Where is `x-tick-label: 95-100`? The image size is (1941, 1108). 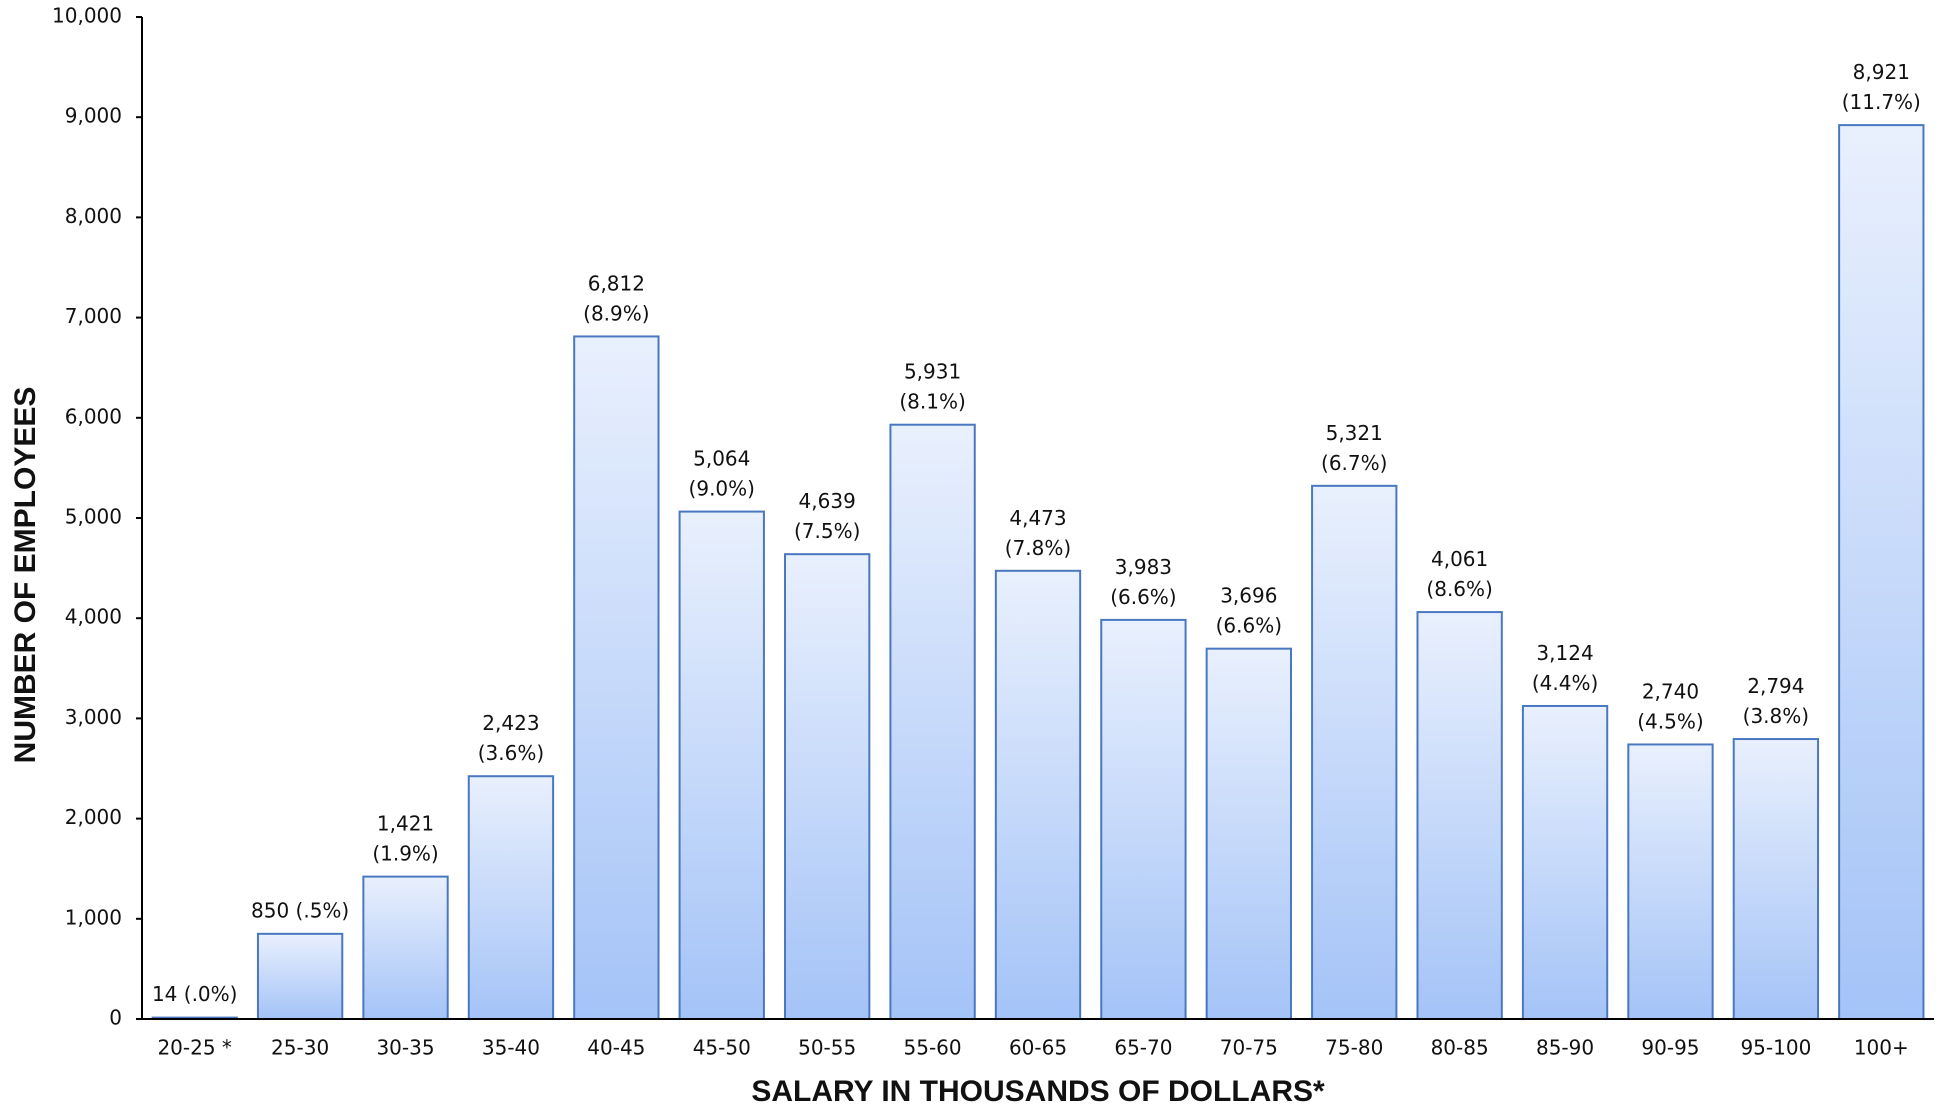
x-tick-label: 95-100 is located at coordinates (1775, 1048).